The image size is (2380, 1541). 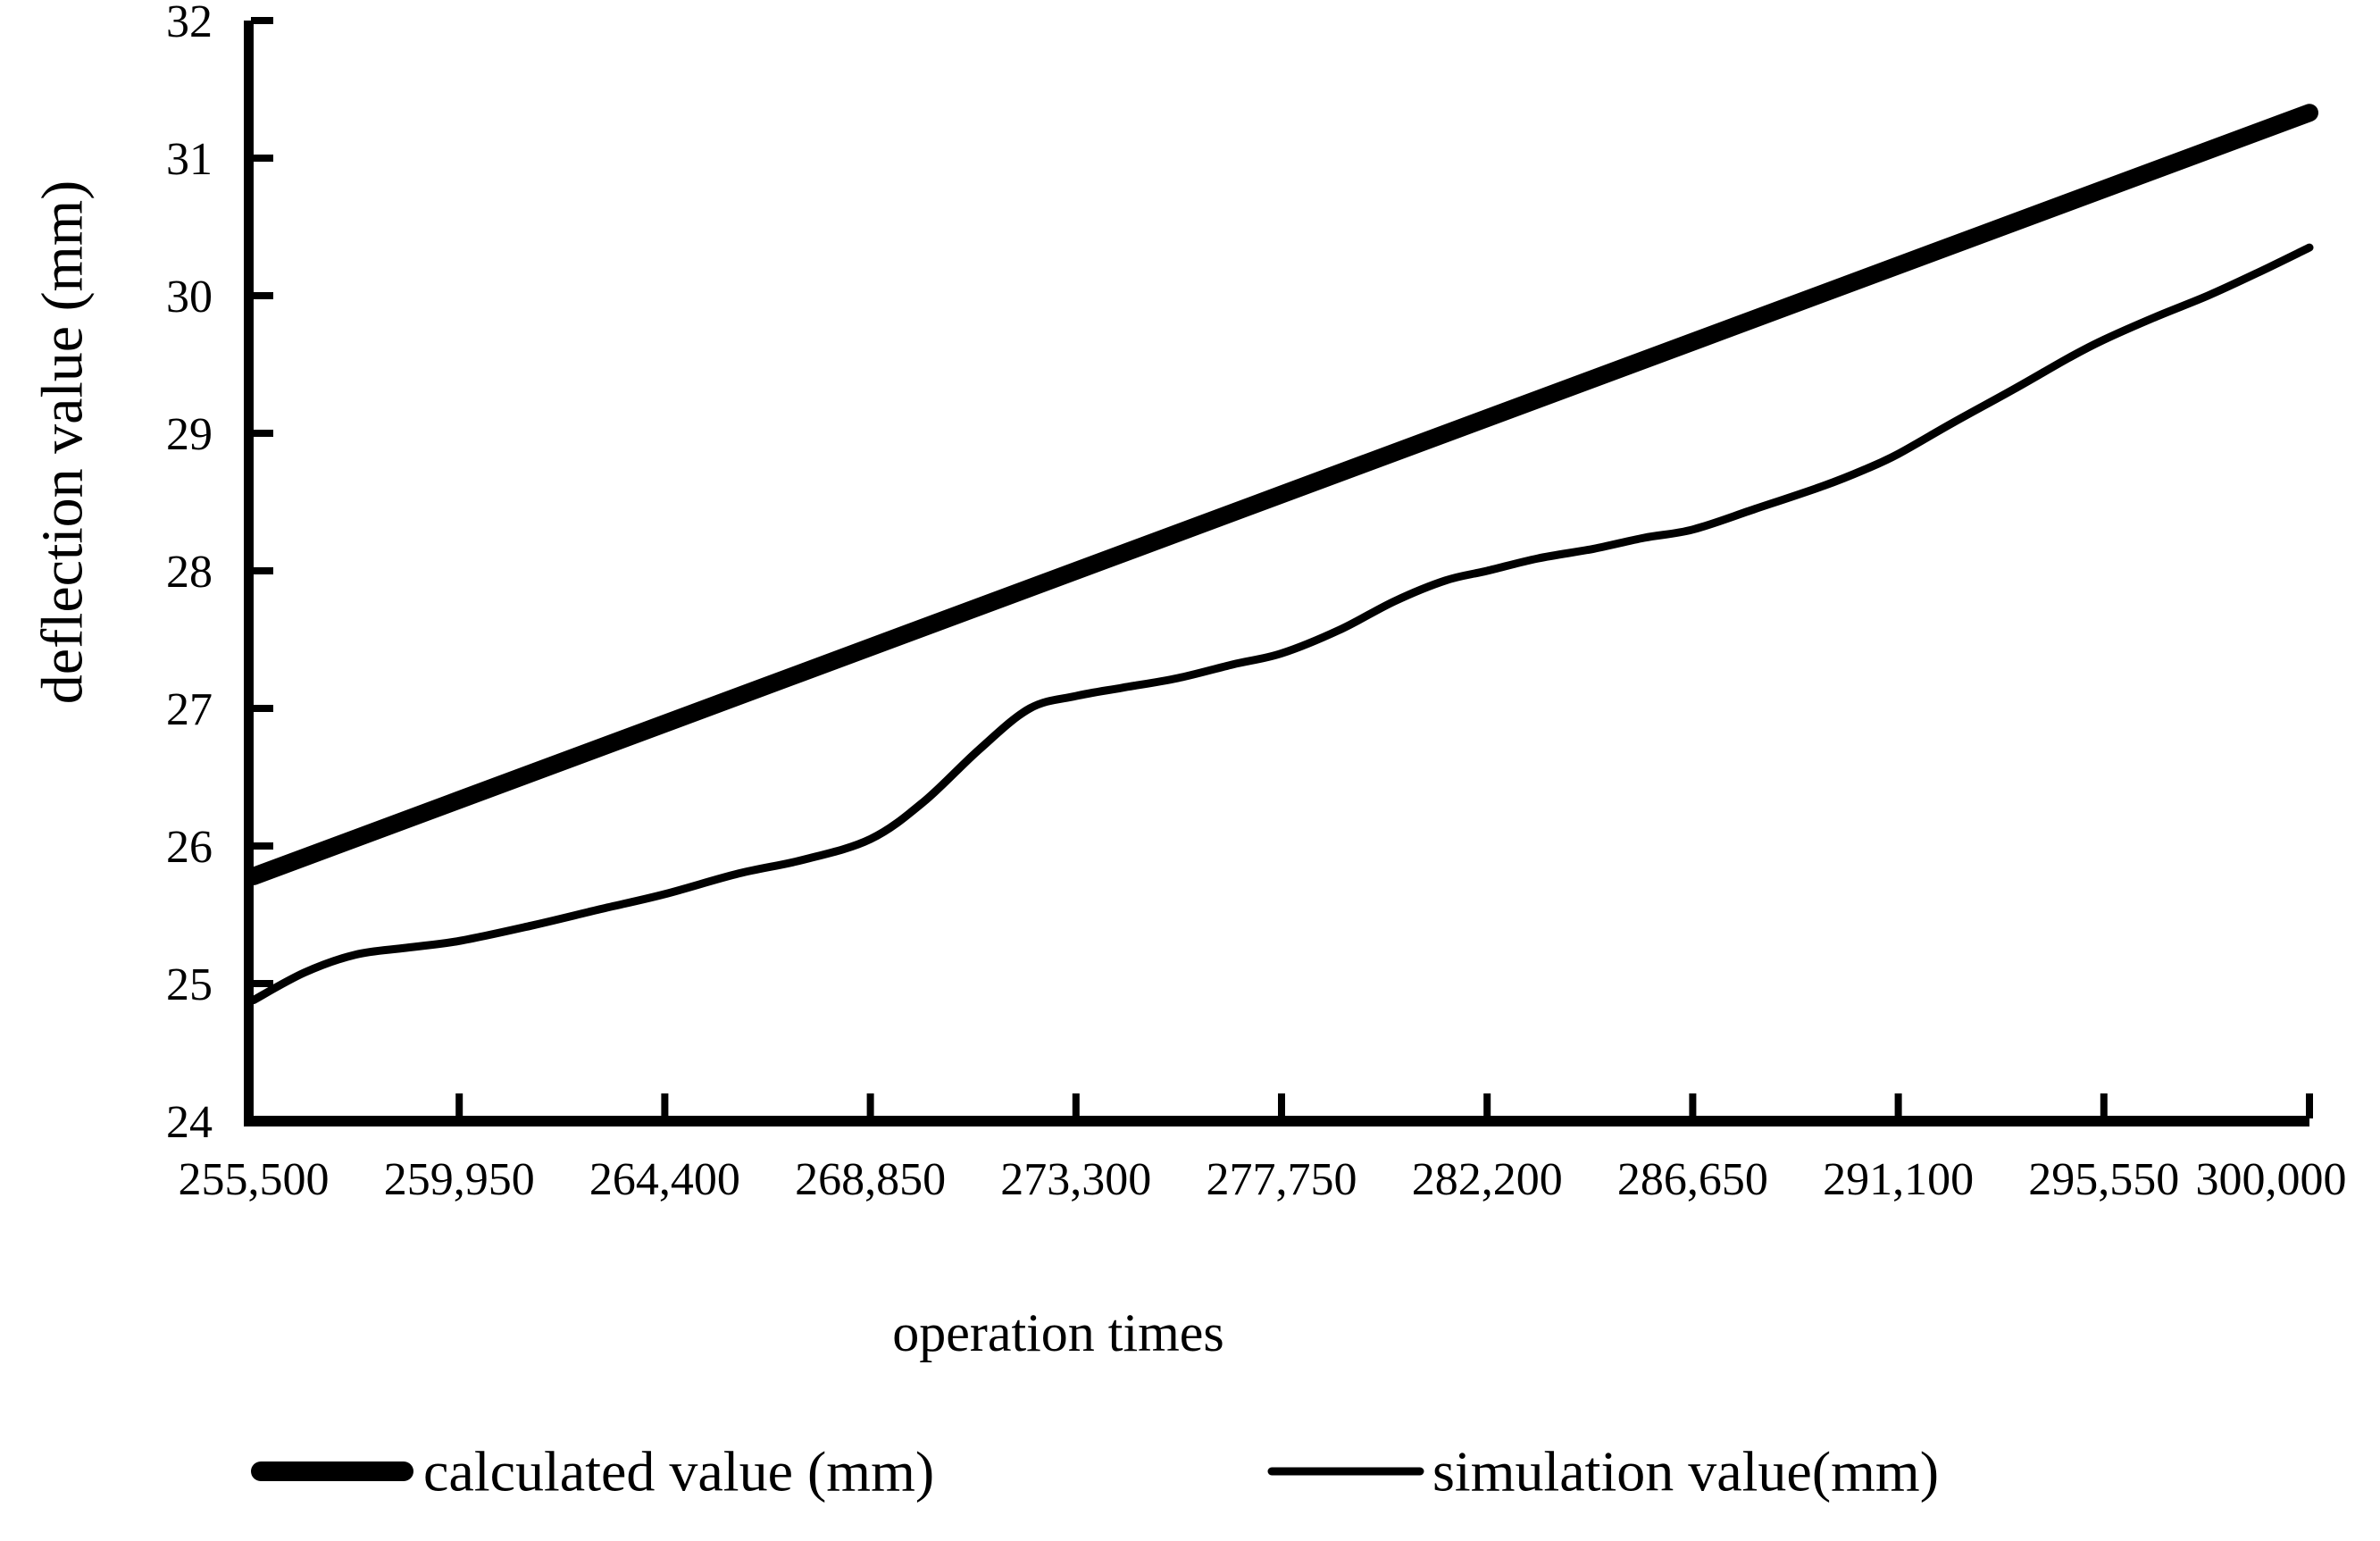 What do you see at coordinates (254, 1179) in the screenshot?
I see `x-tick-label: 255,500` at bounding box center [254, 1179].